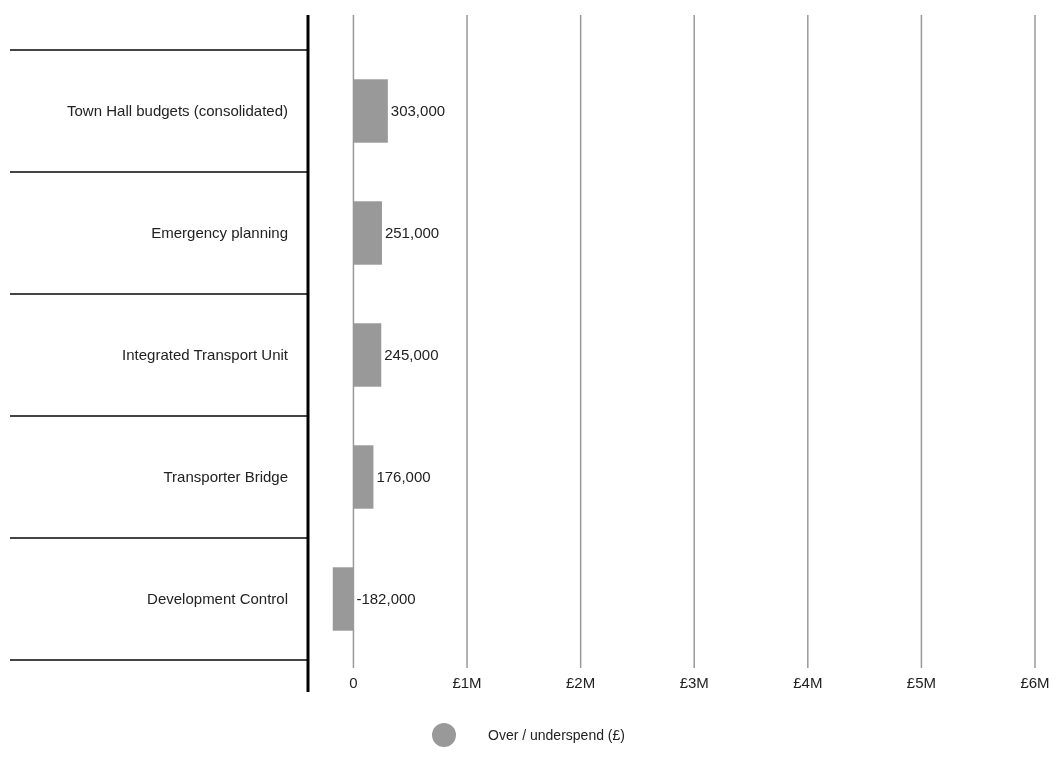 This screenshot has width=1064, height=776. Describe the element at coordinates (353, 682) in the screenshot. I see `x-tick-label: 0` at that location.